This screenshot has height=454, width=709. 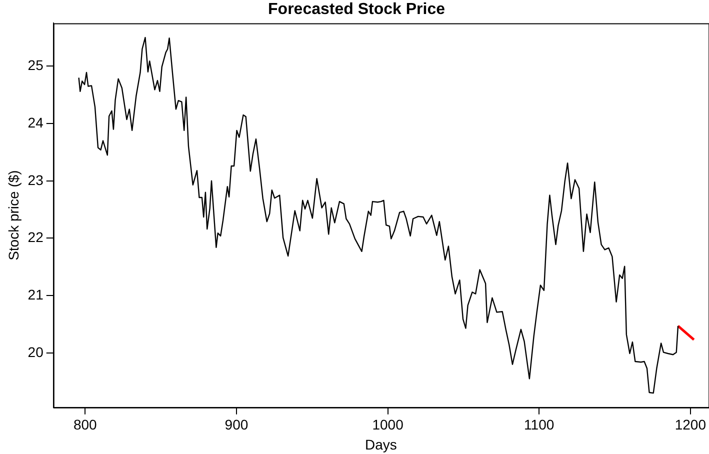 What do you see at coordinates (236, 424) in the screenshot?
I see `x-tick-label: 900` at bounding box center [236, 424].